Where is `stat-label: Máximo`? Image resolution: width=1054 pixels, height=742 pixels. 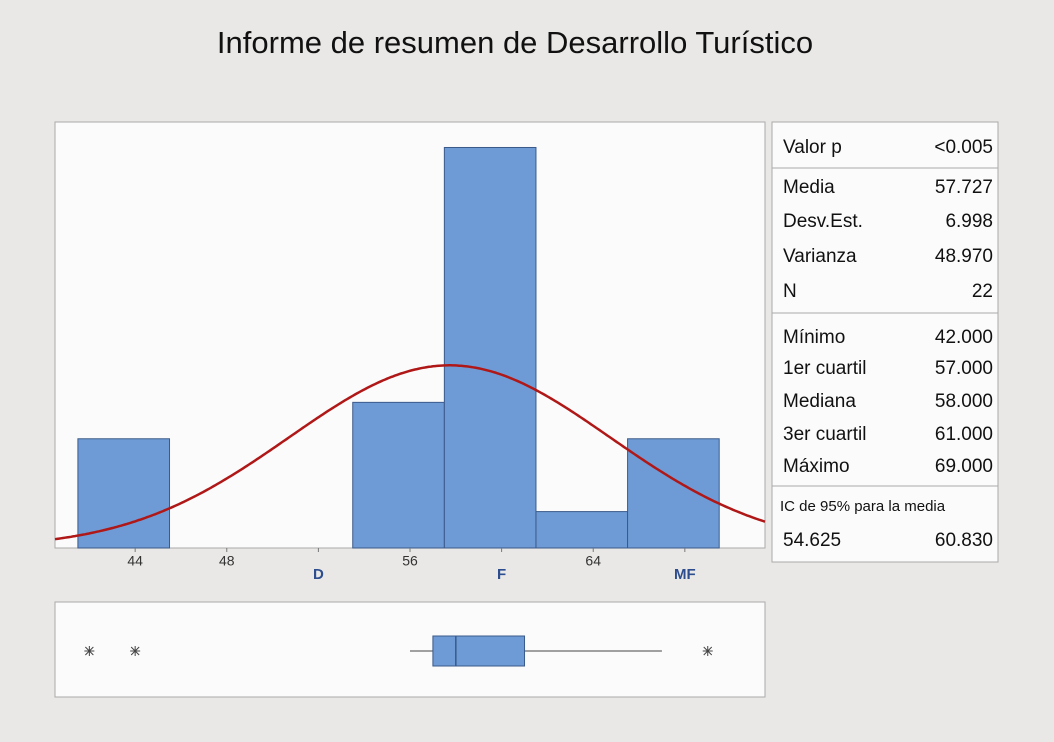 stat-label: Máximo is located at coordinates (816, 466).